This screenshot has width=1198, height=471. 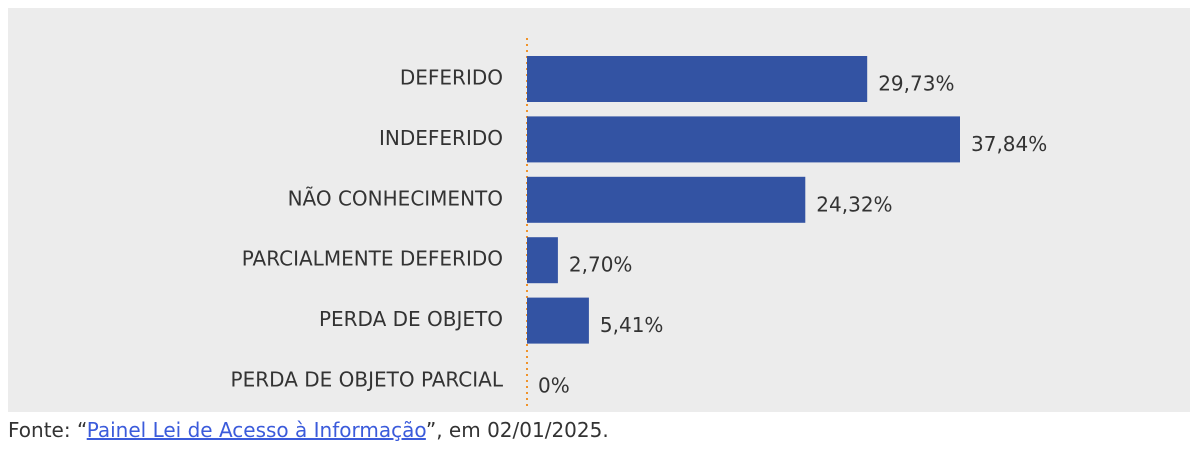 I want to click on source-prefix: Fonte: “, so click(x=47, y=430).